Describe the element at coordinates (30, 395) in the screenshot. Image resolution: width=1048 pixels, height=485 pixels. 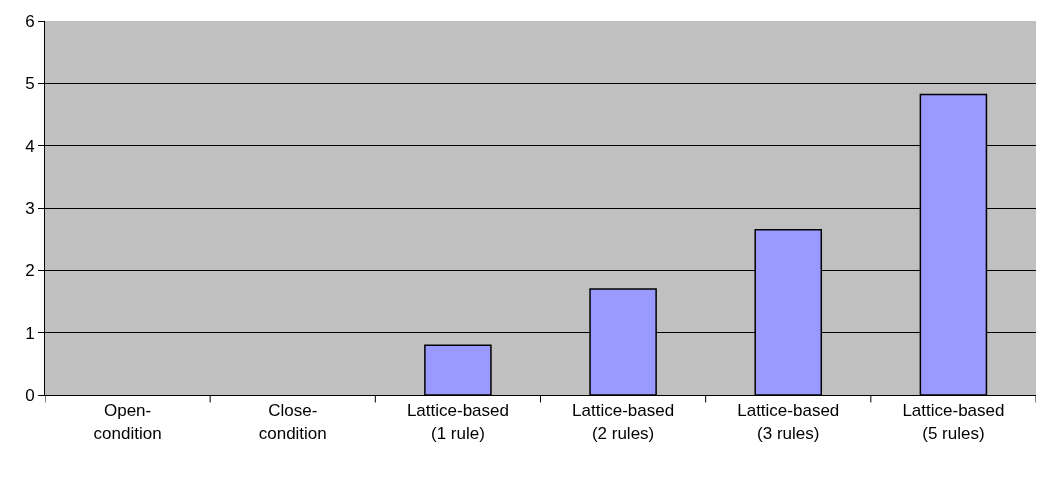
I see `y-tick-label: 0` at that location.